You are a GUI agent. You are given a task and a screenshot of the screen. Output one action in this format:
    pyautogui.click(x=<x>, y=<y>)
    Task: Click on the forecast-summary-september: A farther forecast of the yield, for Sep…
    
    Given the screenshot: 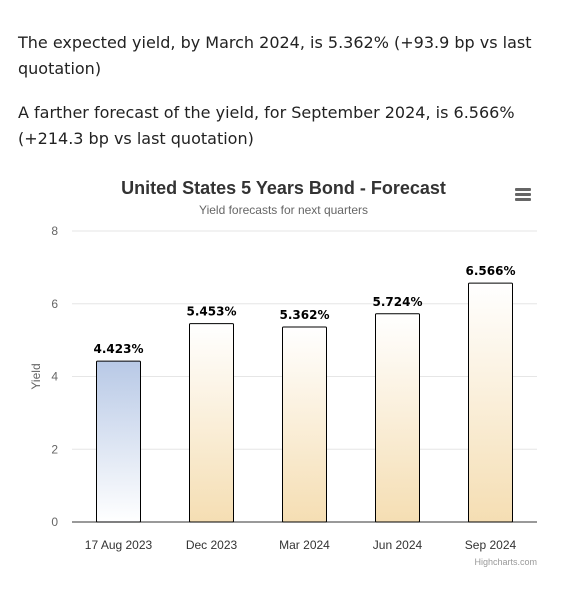 What is the action you would take?
    pyautogui.click(x=266, y=125)
    